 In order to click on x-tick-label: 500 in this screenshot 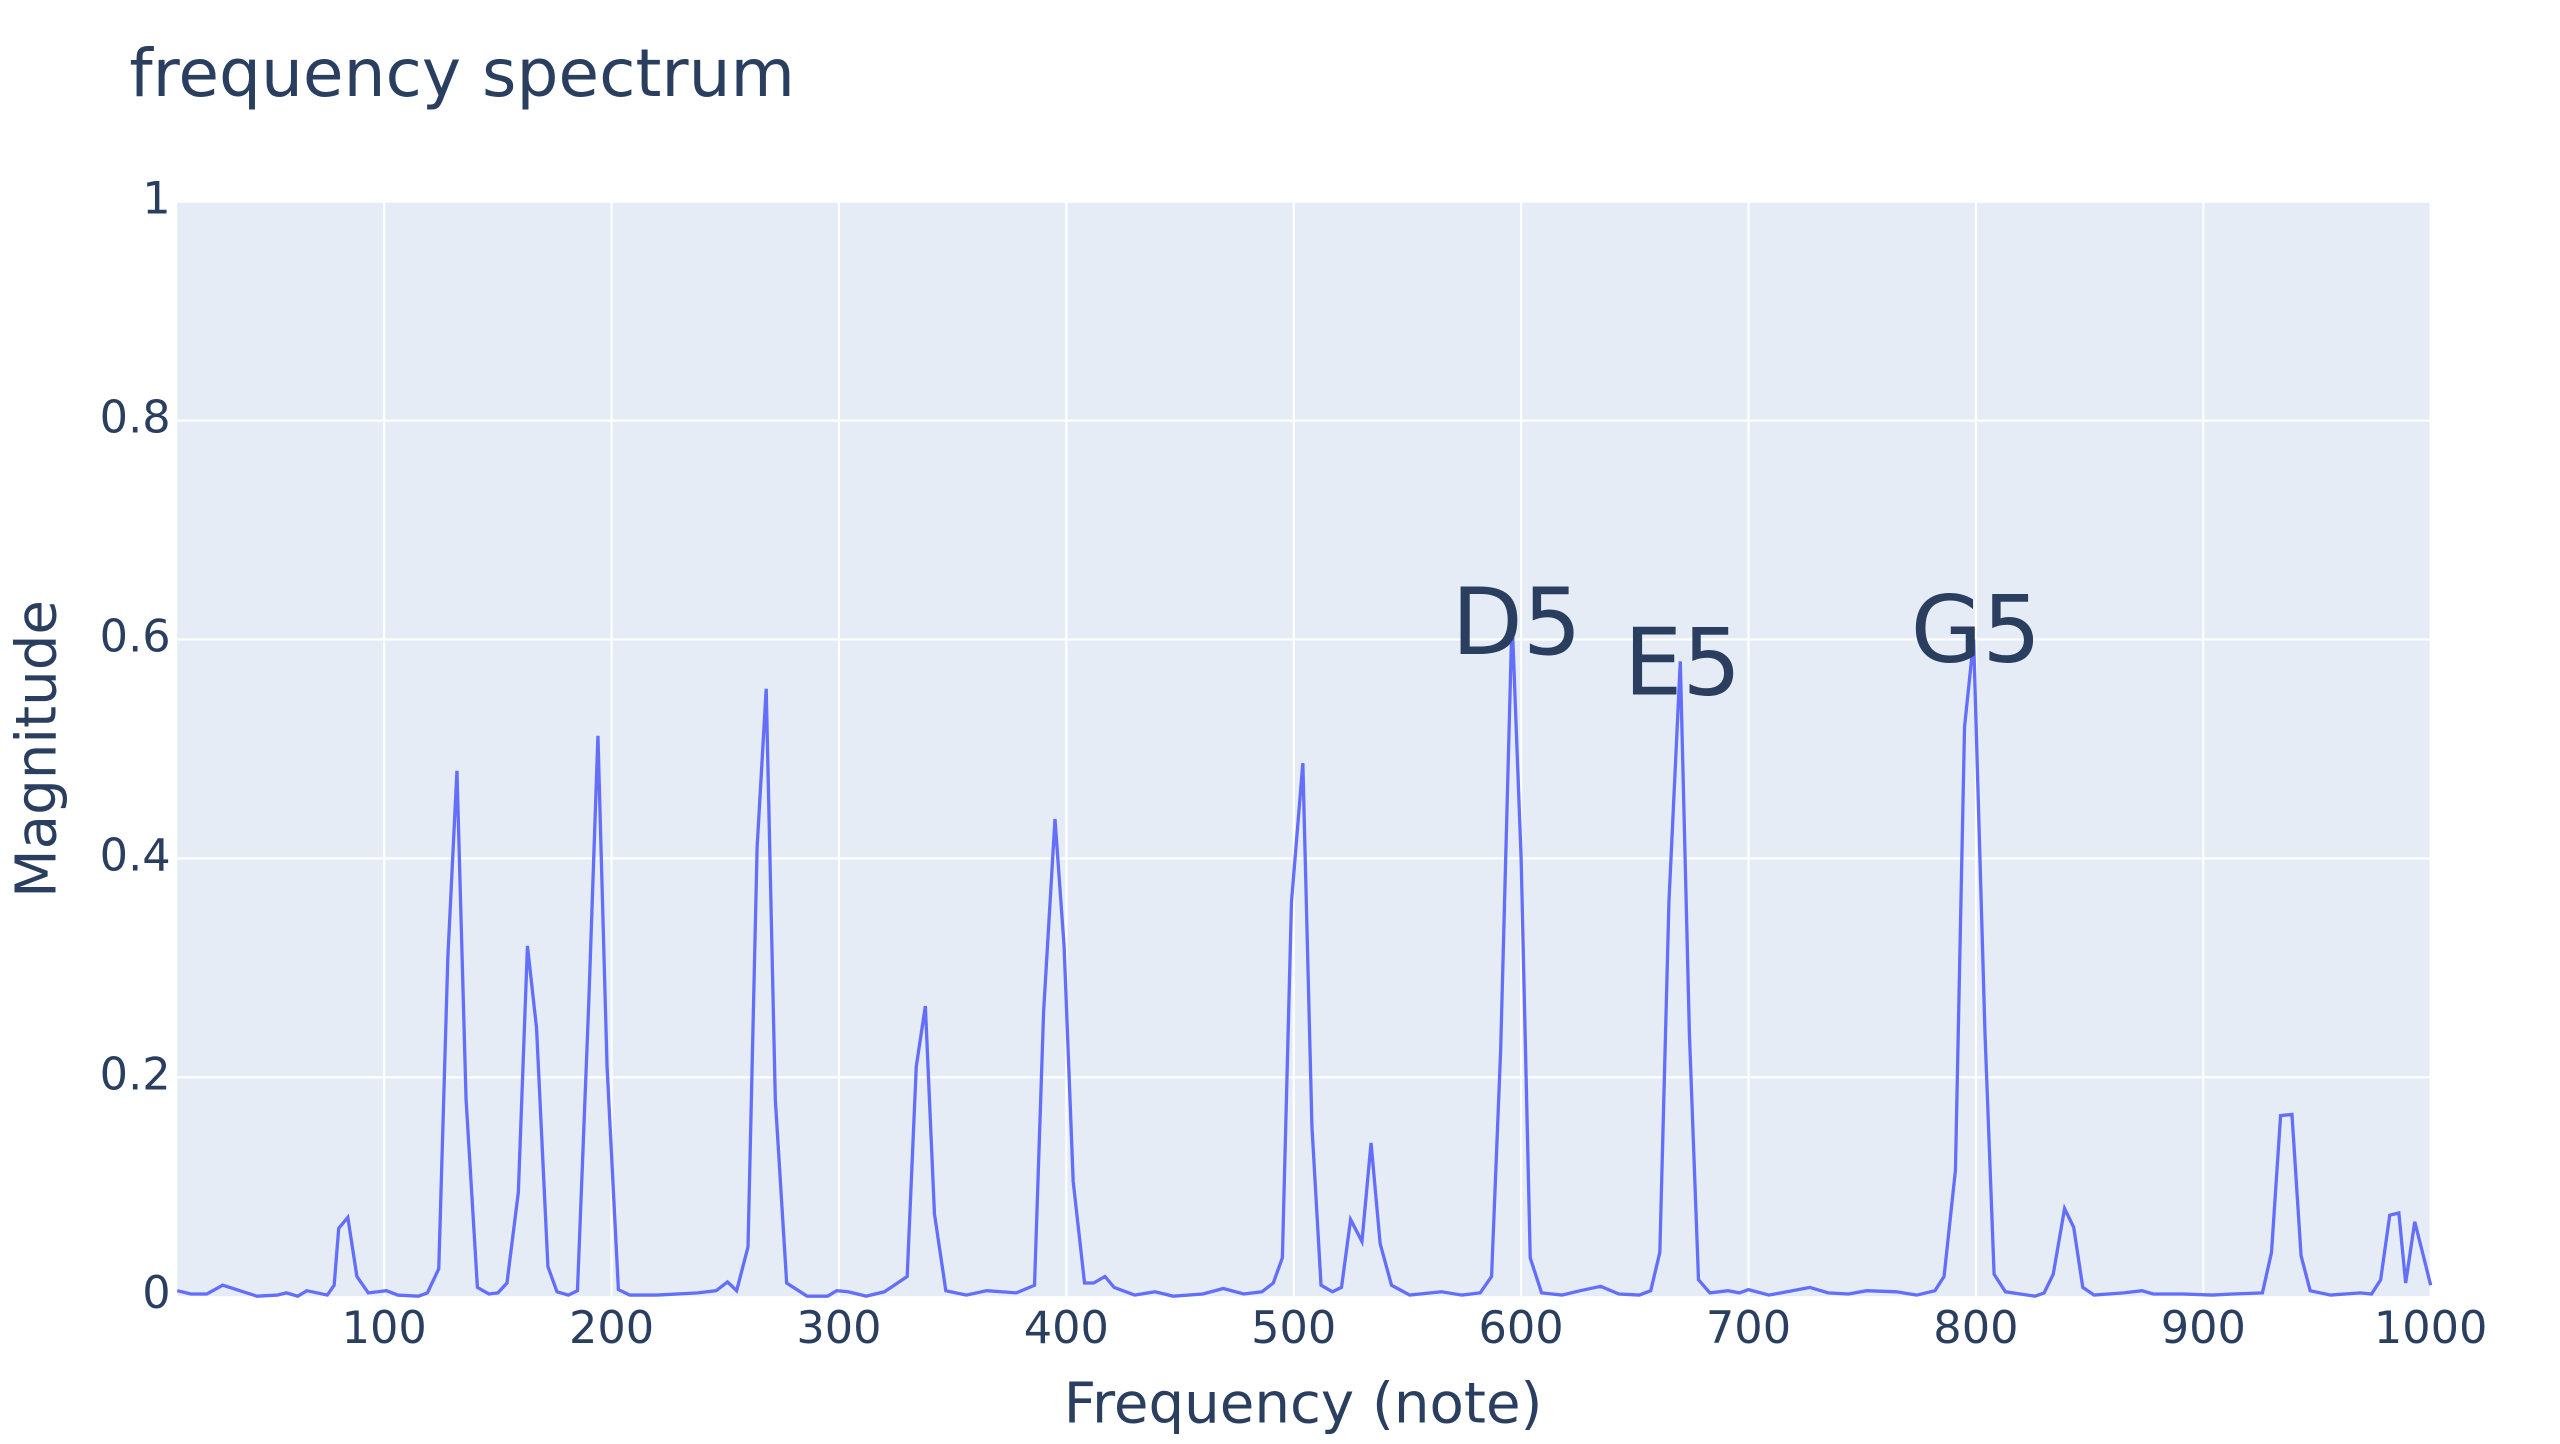, I will do `click(1293, 1328)`.